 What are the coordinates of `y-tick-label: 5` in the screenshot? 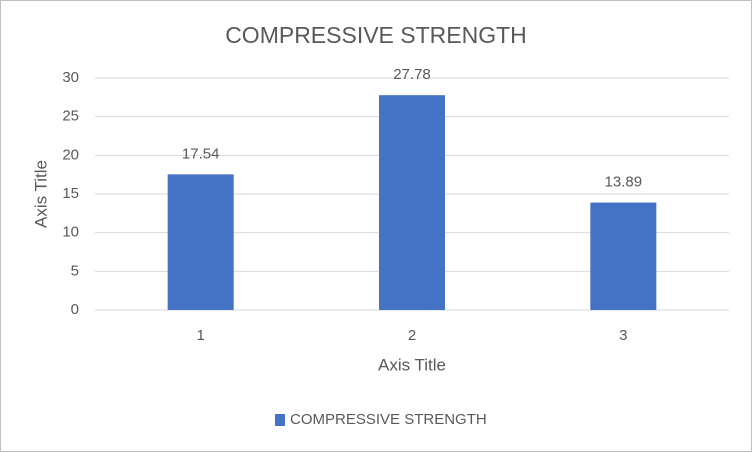 It's located at (75, 270).